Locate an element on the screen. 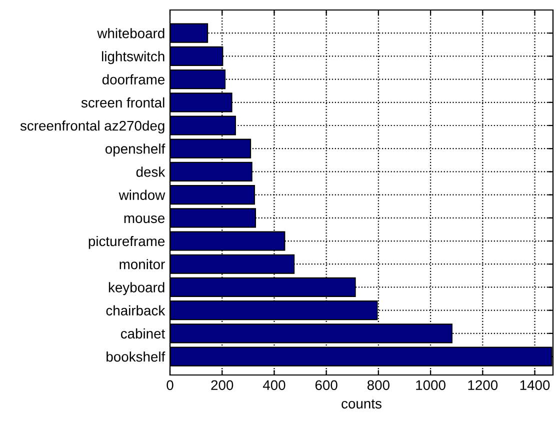  x-tick-label: 0 is located at coordinates (170, 385).